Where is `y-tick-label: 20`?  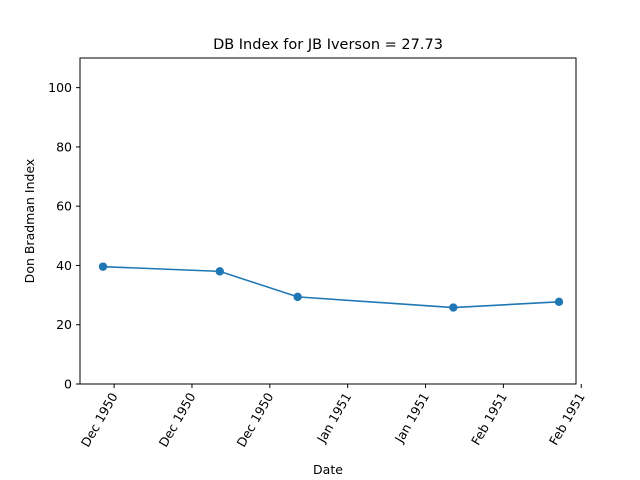 y-tick-label: 20 is located at coordinates (64, 324).